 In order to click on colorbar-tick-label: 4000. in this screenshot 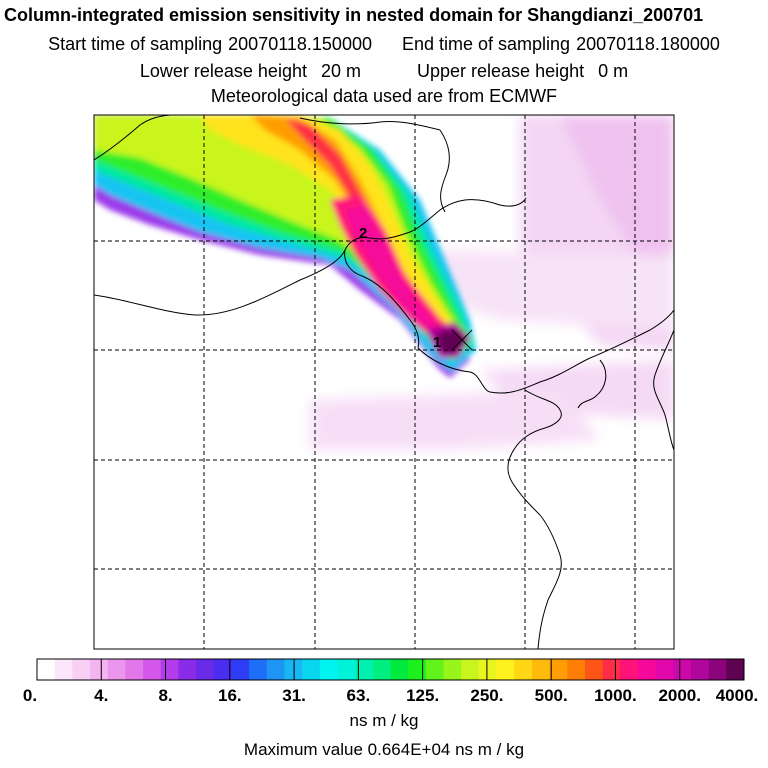, I will do `click(737, 695)`.